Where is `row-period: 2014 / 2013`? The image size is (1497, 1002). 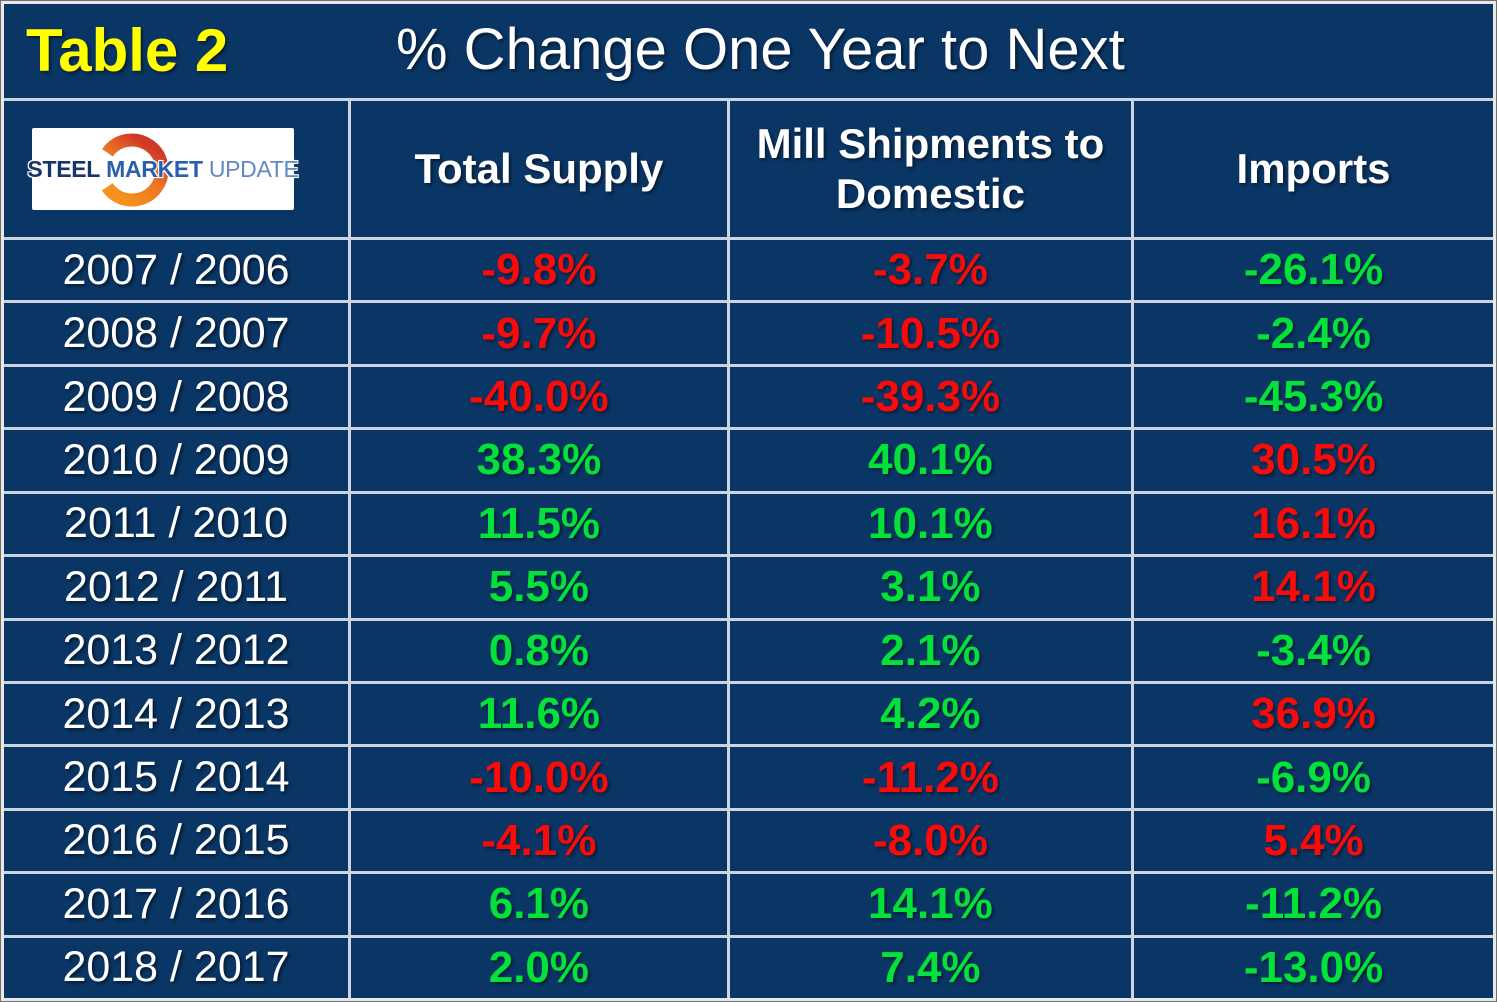
row-period: 2014 / 2013 is located at coordinates (176, 714).